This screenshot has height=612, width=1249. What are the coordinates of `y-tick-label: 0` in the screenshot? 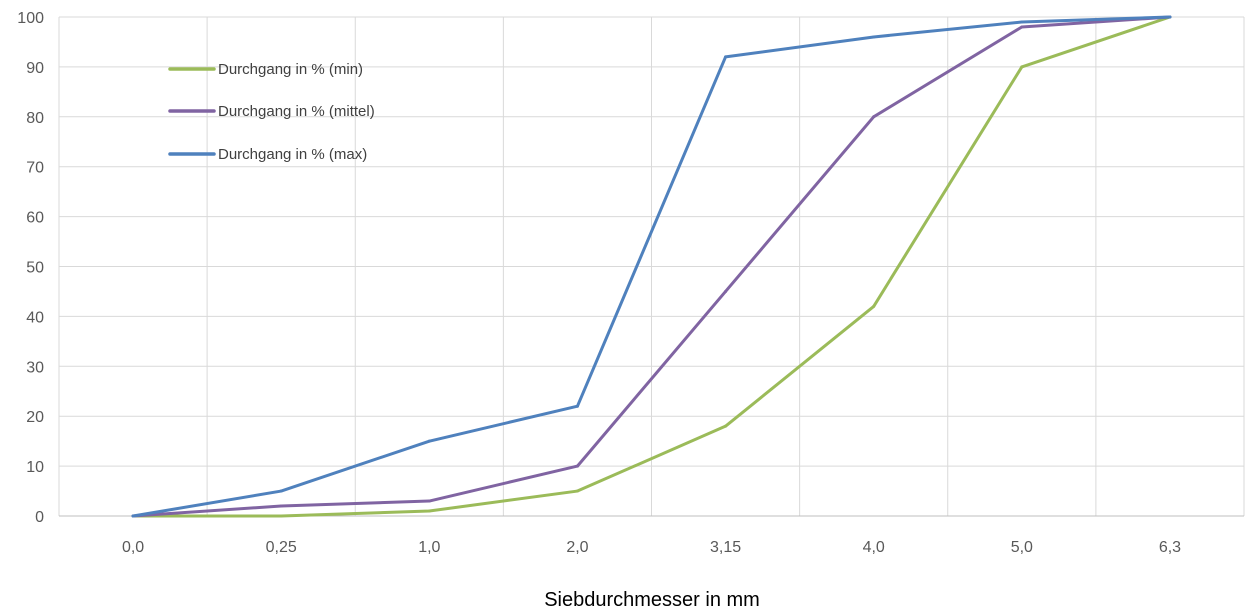 It's located at (39, 517).